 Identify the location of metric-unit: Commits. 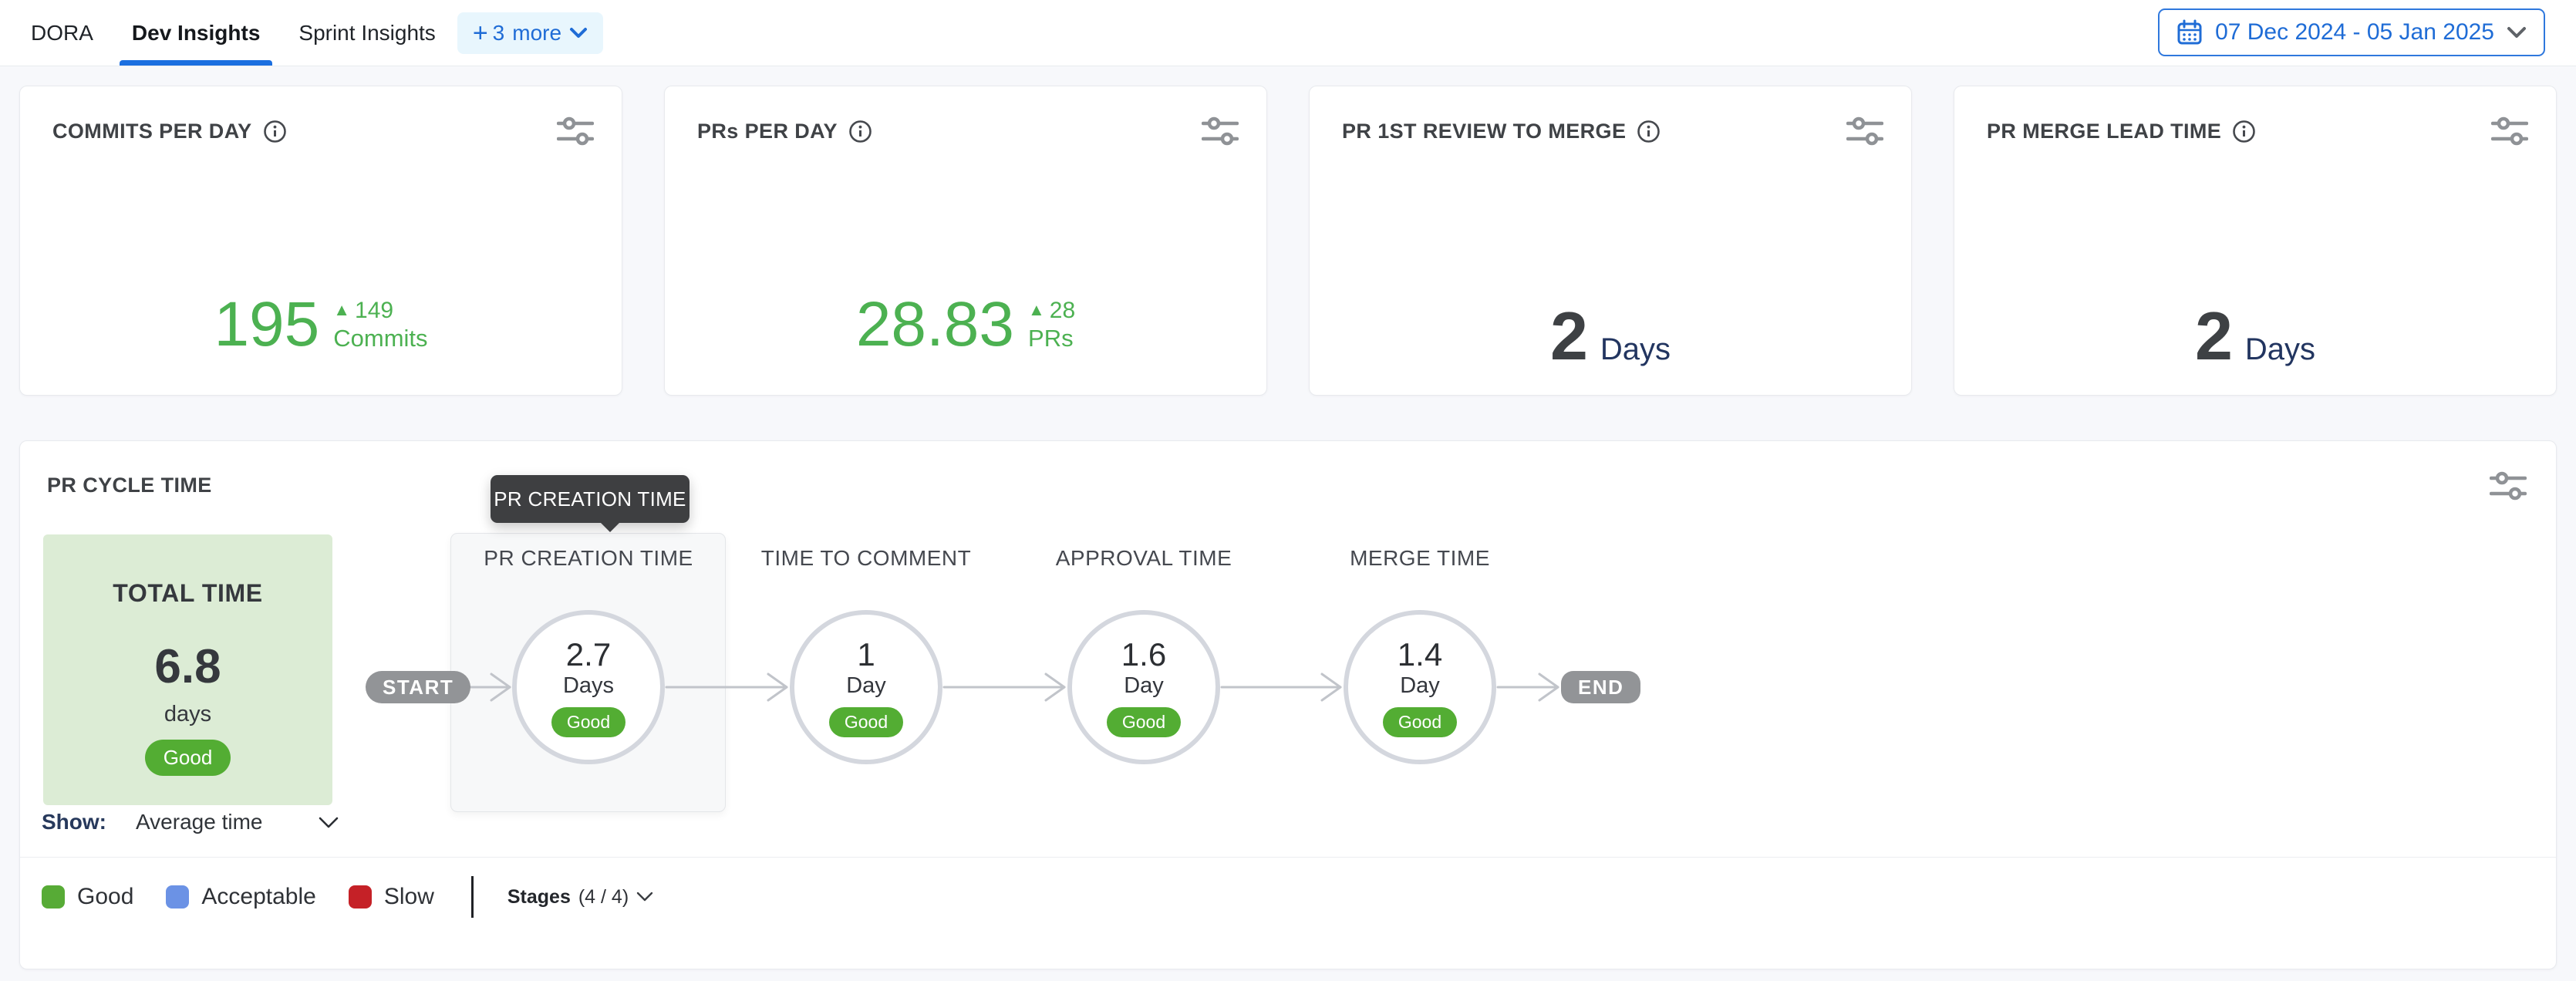
(380, 338).